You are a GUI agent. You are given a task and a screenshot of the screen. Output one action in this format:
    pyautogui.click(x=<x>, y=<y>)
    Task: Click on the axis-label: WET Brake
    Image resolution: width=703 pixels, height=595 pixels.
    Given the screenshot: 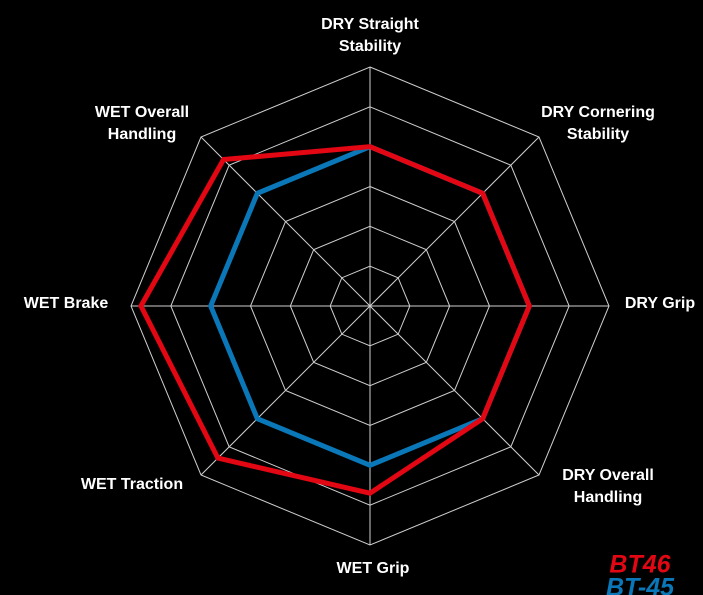 What is the action you would take?
    pyautogui.click(x=66, y=303)
    